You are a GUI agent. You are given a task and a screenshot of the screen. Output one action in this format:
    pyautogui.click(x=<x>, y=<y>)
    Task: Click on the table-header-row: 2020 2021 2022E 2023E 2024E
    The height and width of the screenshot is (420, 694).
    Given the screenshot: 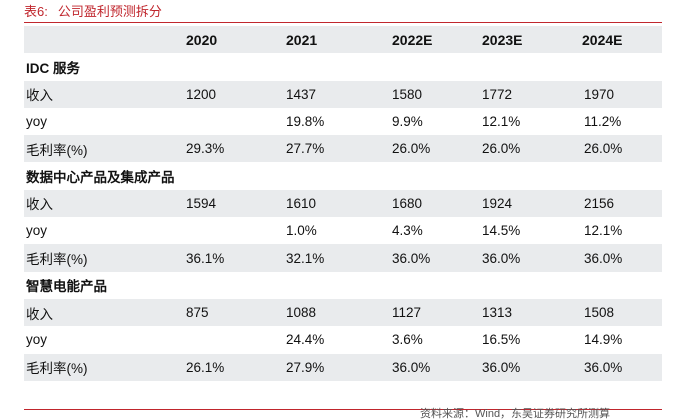 What is the action you would take?
    pyautogui.click(x=343, y=40)
    